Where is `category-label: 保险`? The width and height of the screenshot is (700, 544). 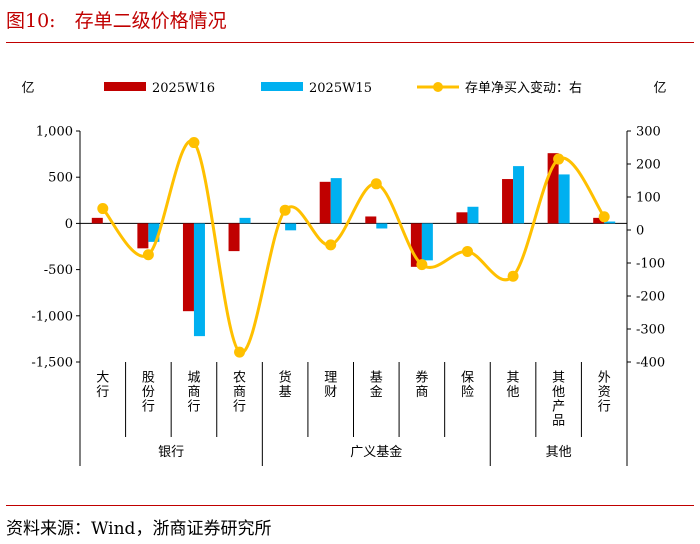
category-label: 保险 is located at coordinates (467, 385).